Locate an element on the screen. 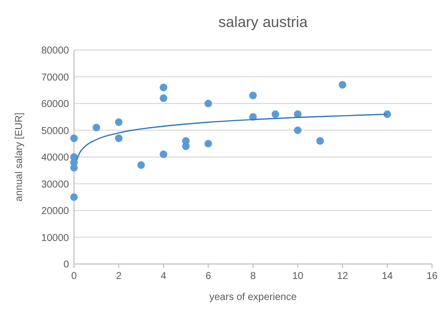  y-axis-title: annual salary [EUR] is located at coordinates (19, 157).